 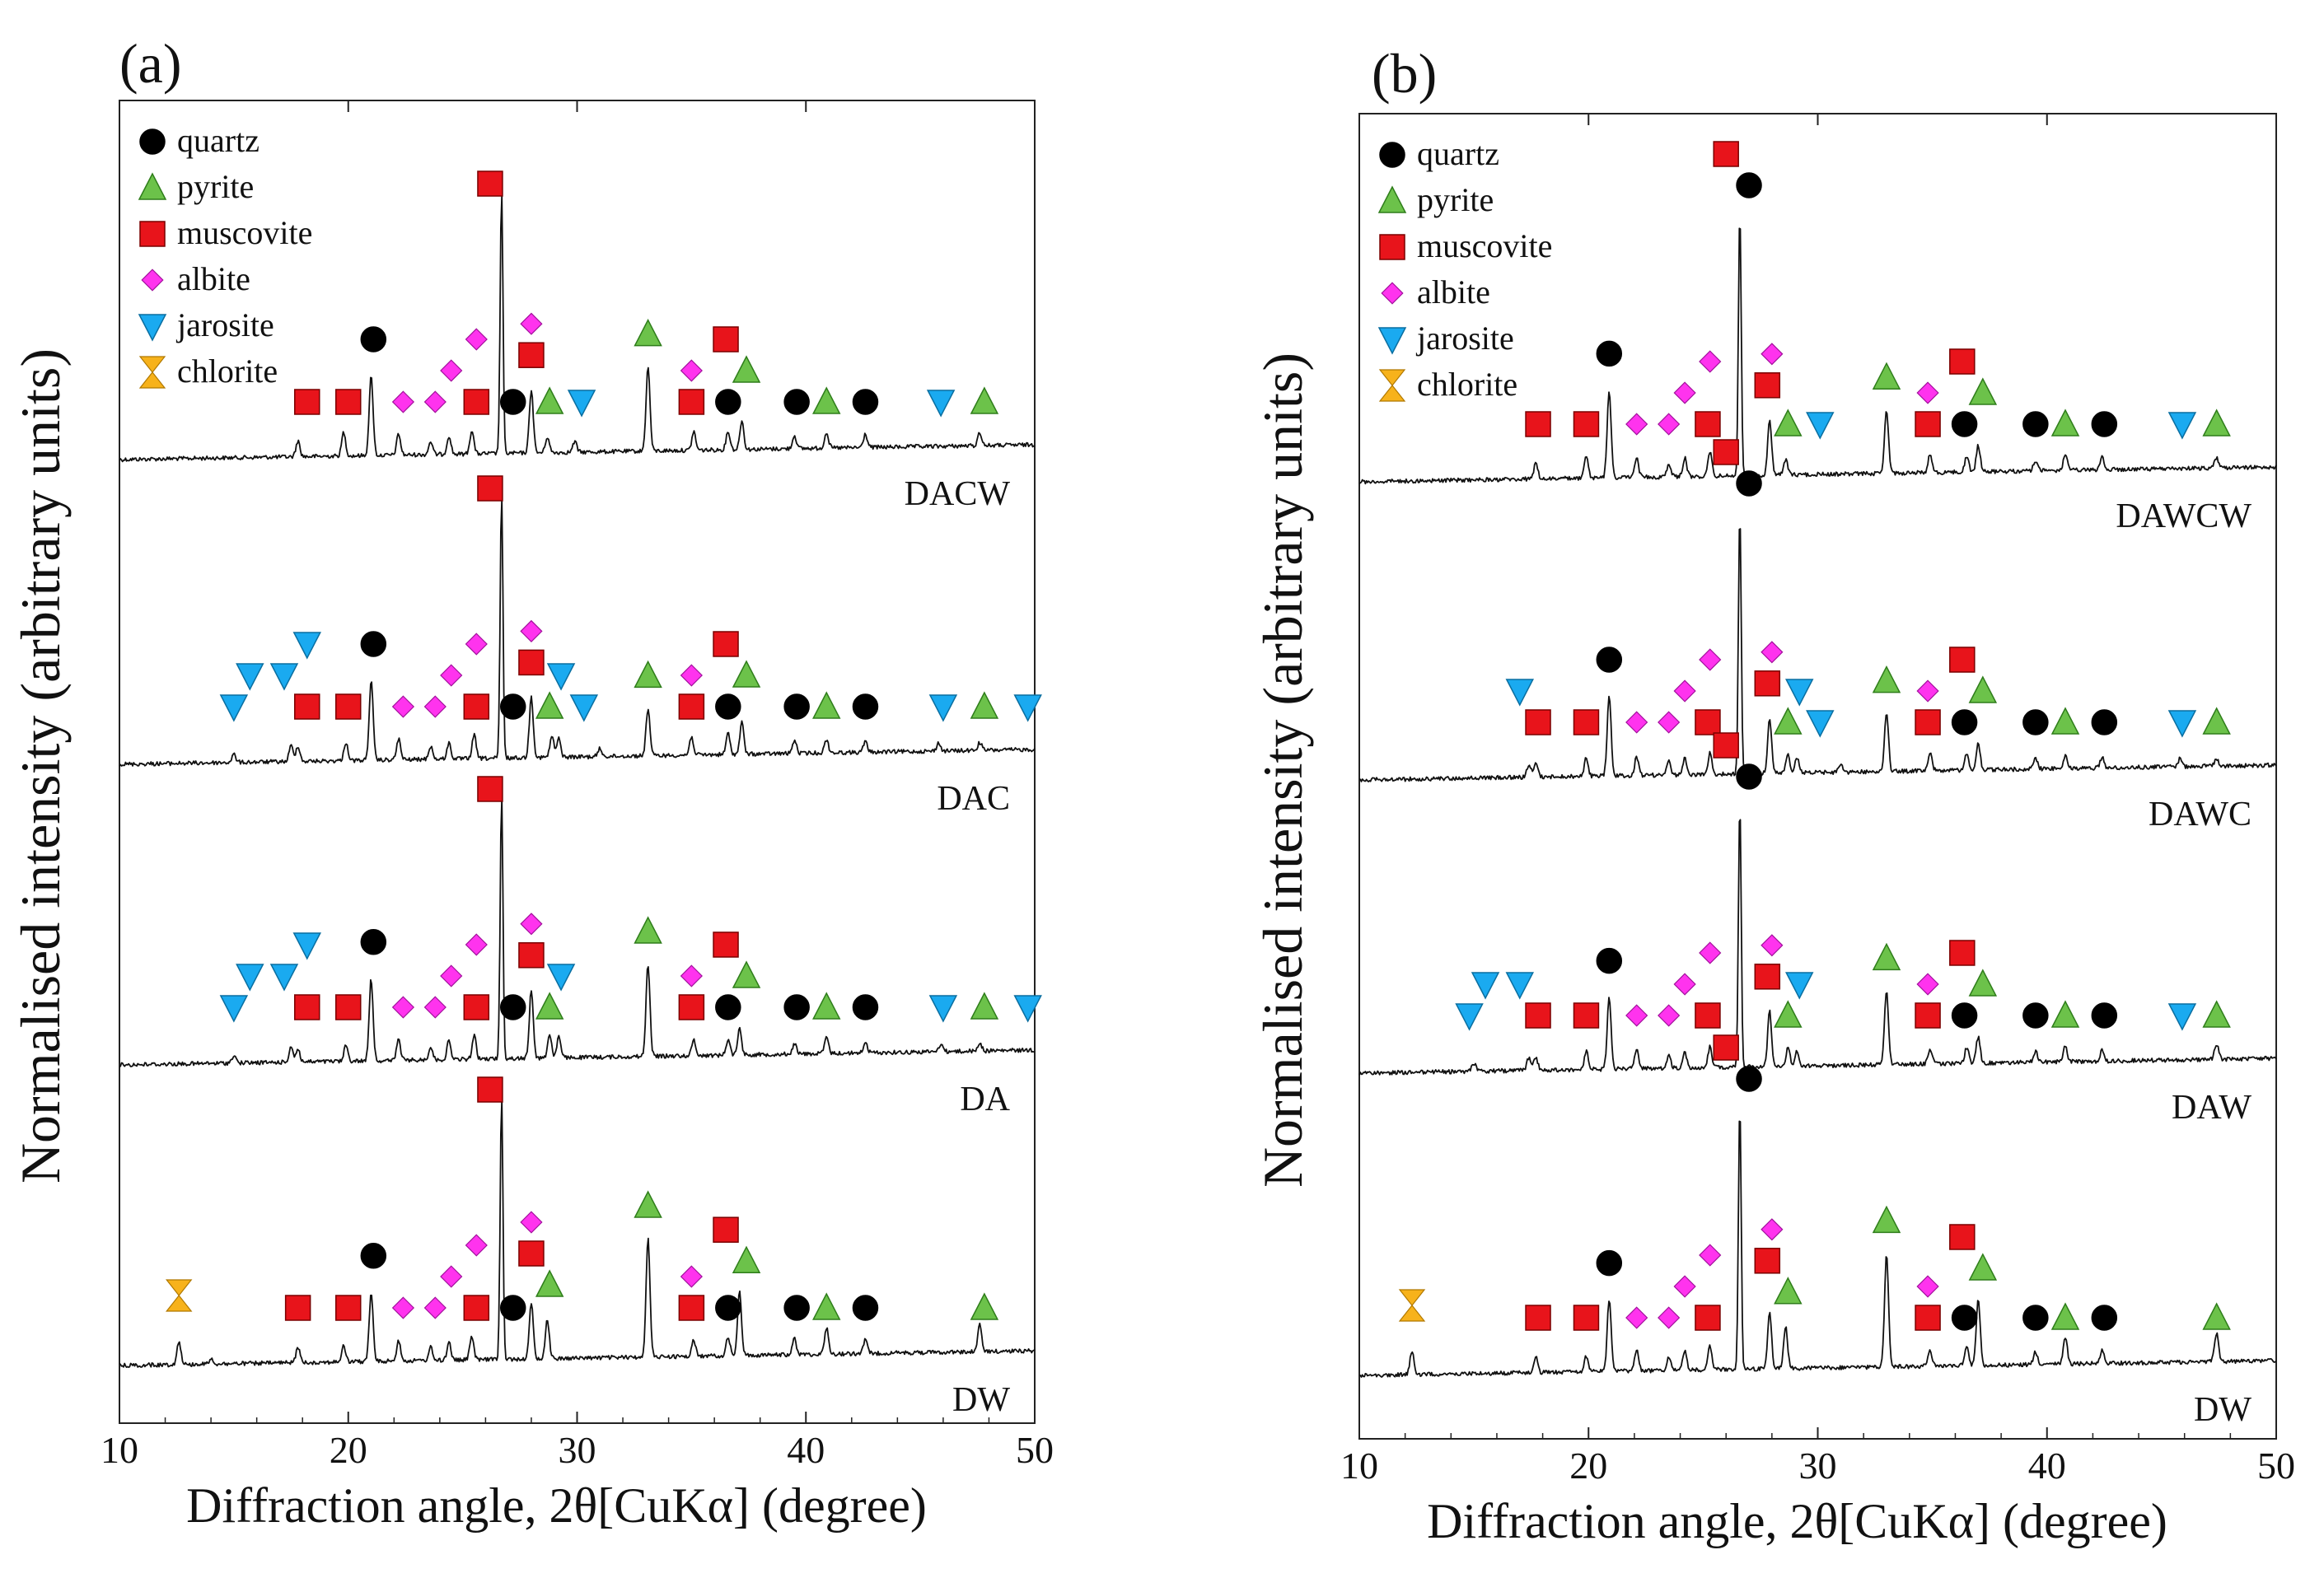 What do you see at coordinates (2184, 516) in the screenshot?
I see `sample-label: DAWCW` at bounding box center [2184, 516].